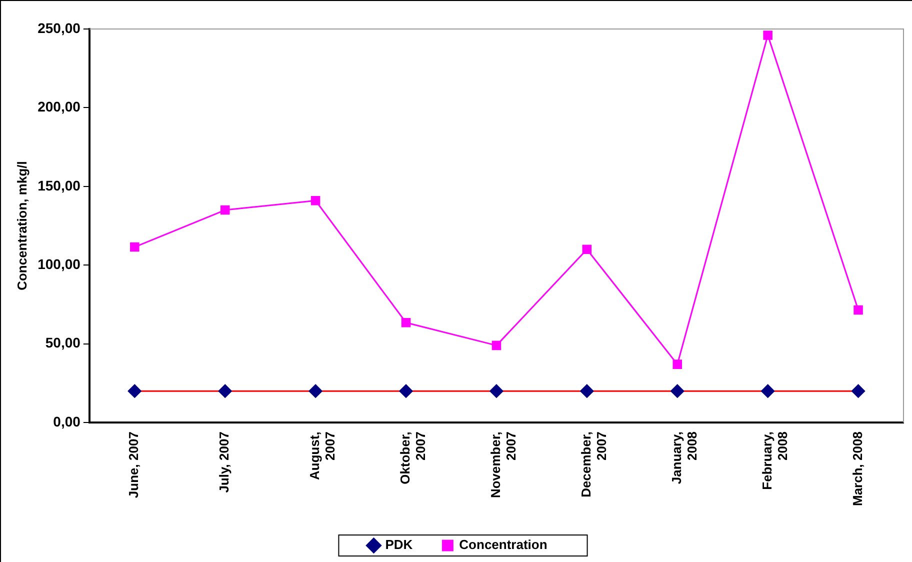 Image resolution: width=912 pixels, height=562 pixels. I want to click on x-tick-label: March, 2008, so click(857, 469).